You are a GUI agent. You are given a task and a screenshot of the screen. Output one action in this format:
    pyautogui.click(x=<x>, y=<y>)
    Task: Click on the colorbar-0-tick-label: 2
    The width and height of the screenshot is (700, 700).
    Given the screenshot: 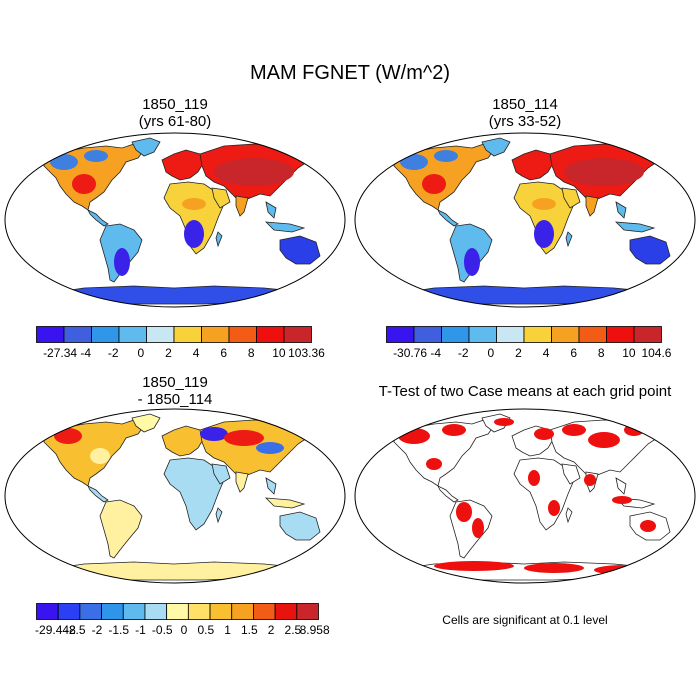 What is the action you would take?
    pyautogui.click(x=168, y=353)
    